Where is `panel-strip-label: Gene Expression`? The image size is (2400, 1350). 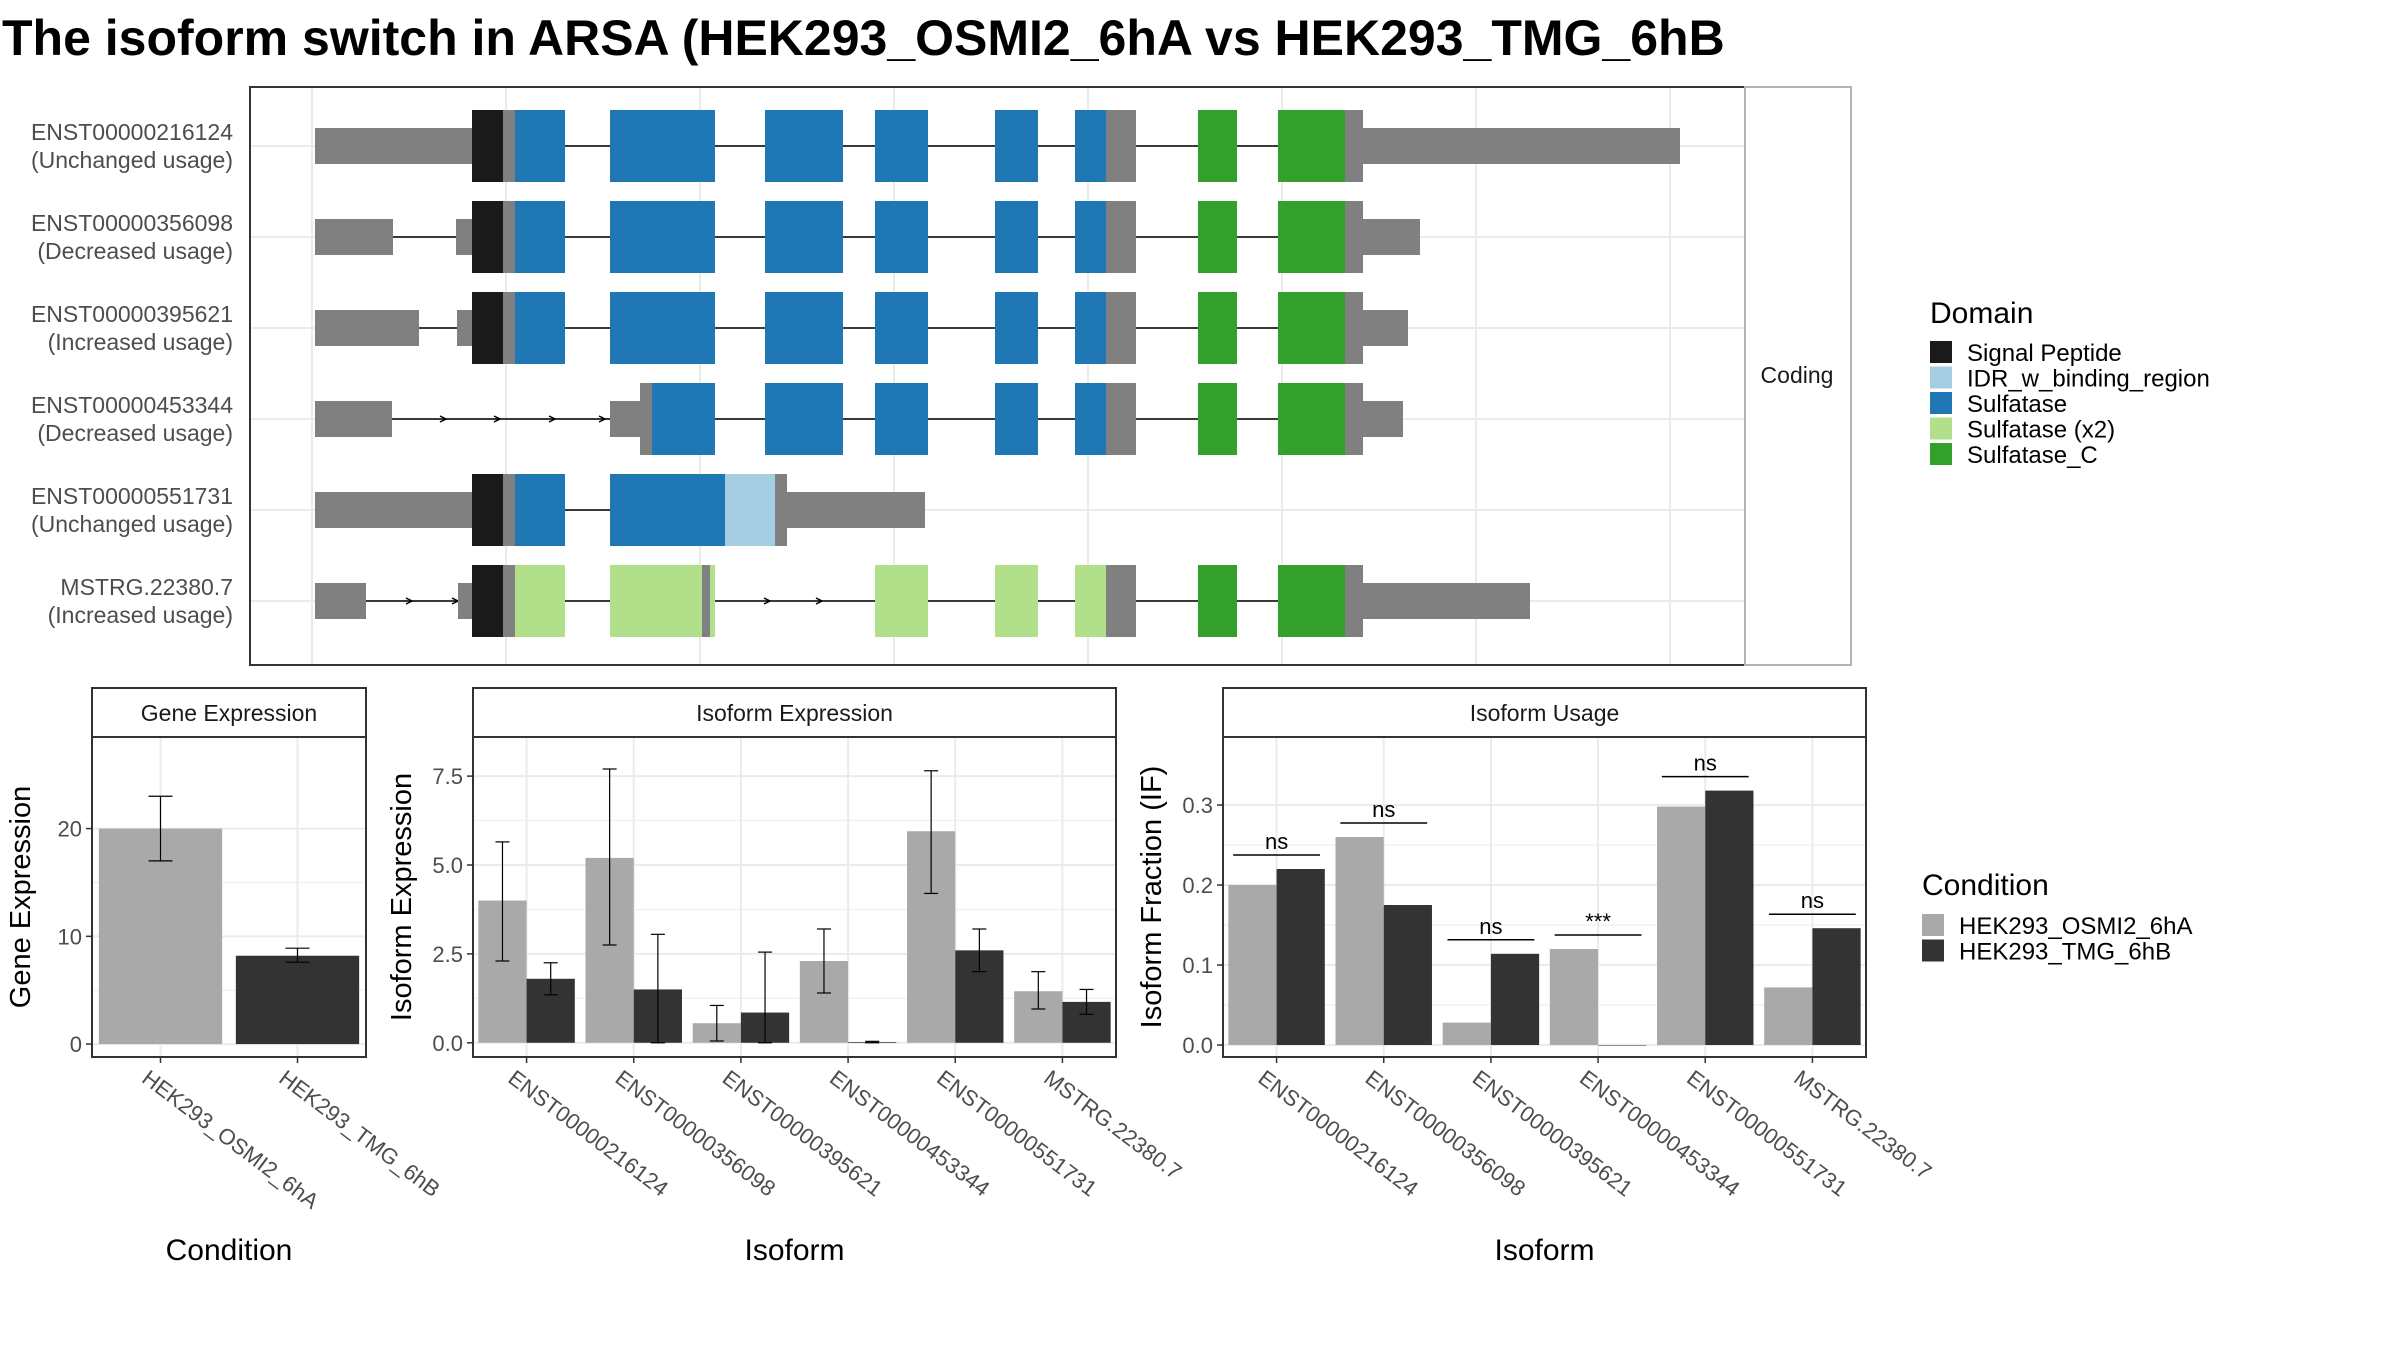 panel-strip-label: Gene Expression is located at coordinates (229, 713).